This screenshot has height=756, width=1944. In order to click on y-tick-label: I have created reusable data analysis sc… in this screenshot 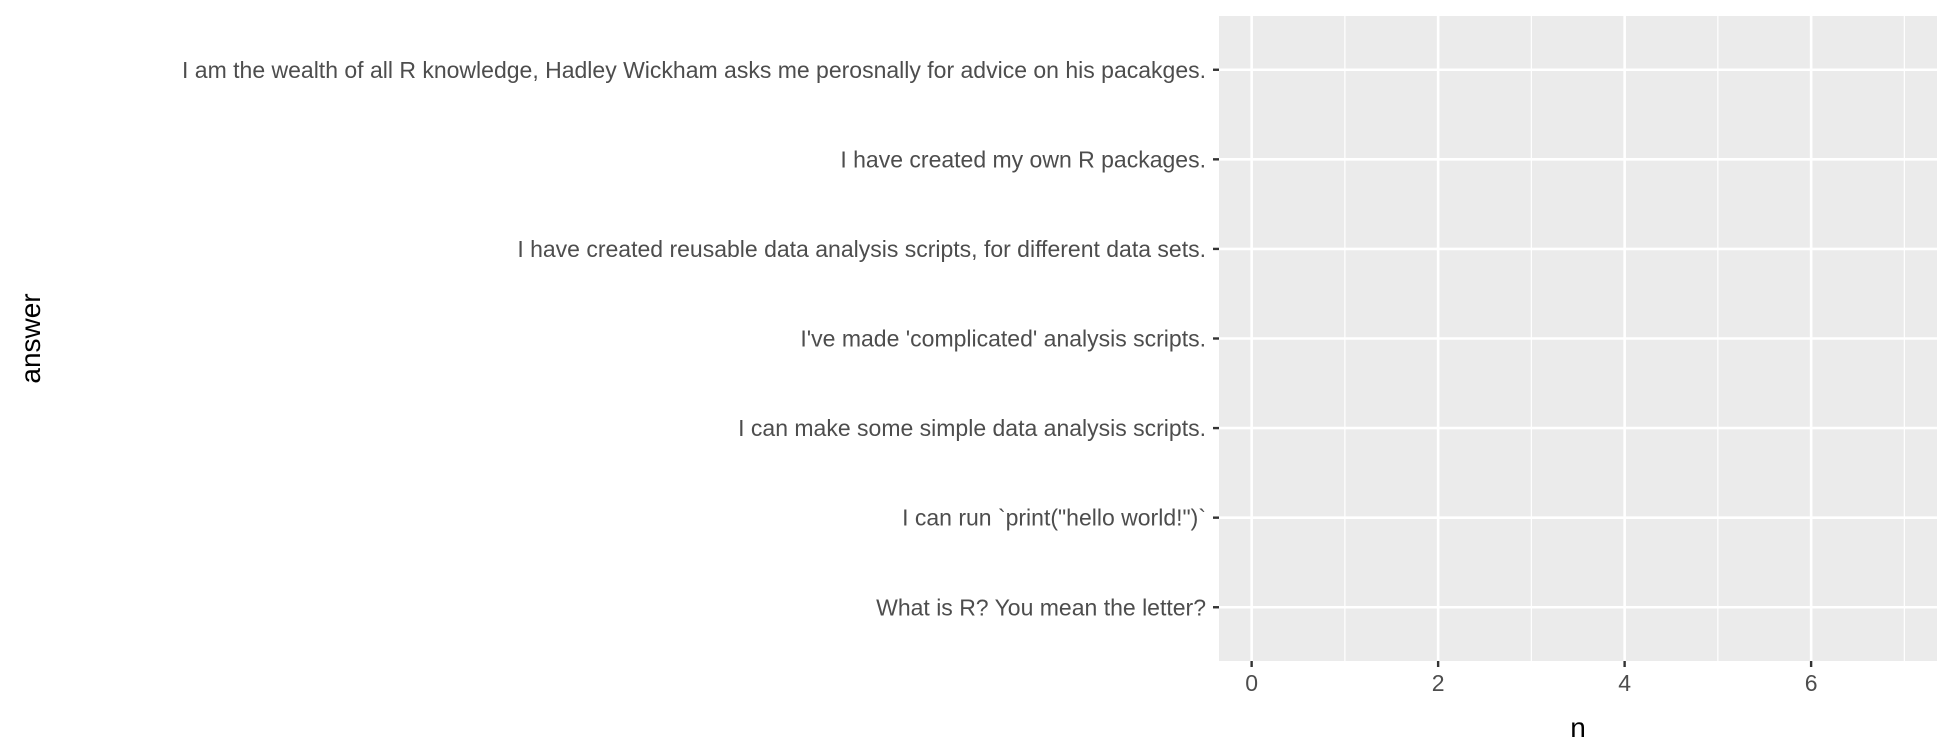, I will do `click(861, 249)`.